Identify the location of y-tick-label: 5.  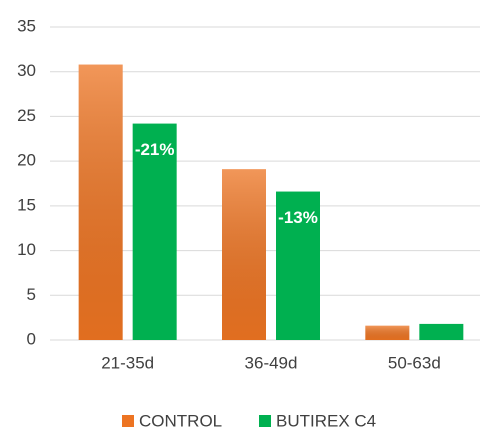
(31, 294).